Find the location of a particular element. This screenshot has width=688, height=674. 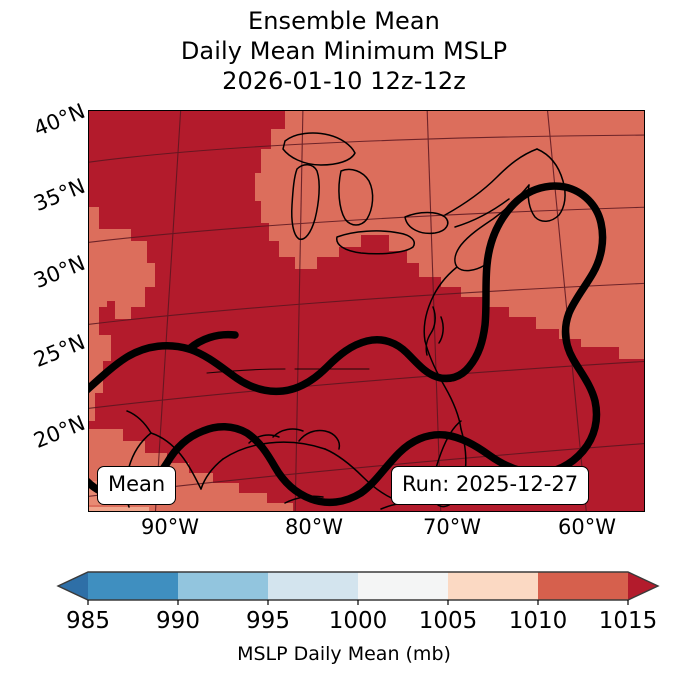

mean-label-box: Mean is located at coordinates (137, 485).